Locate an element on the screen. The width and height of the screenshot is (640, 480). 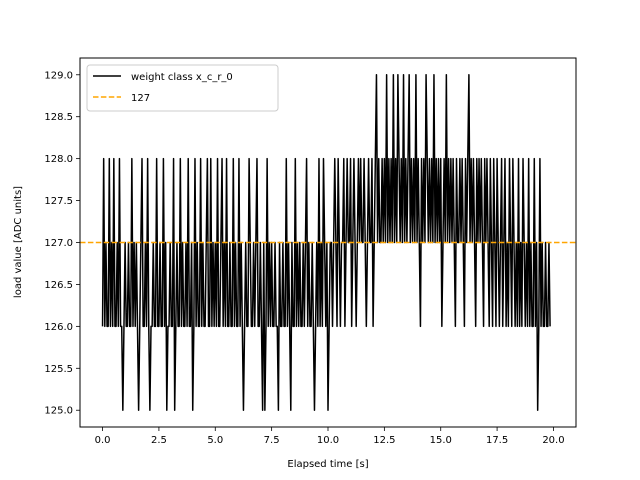
x-tick-label: 20.0 is located at coordinates (553, 440).